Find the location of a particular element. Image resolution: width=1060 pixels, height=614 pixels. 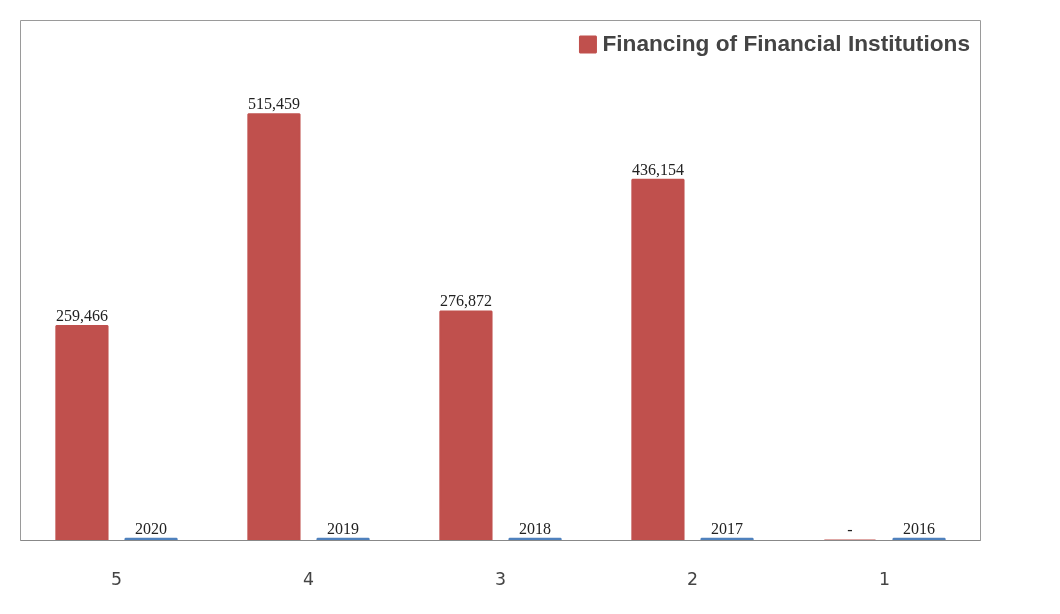

x-tick-label: 1 is located at coordinates (884, 578).